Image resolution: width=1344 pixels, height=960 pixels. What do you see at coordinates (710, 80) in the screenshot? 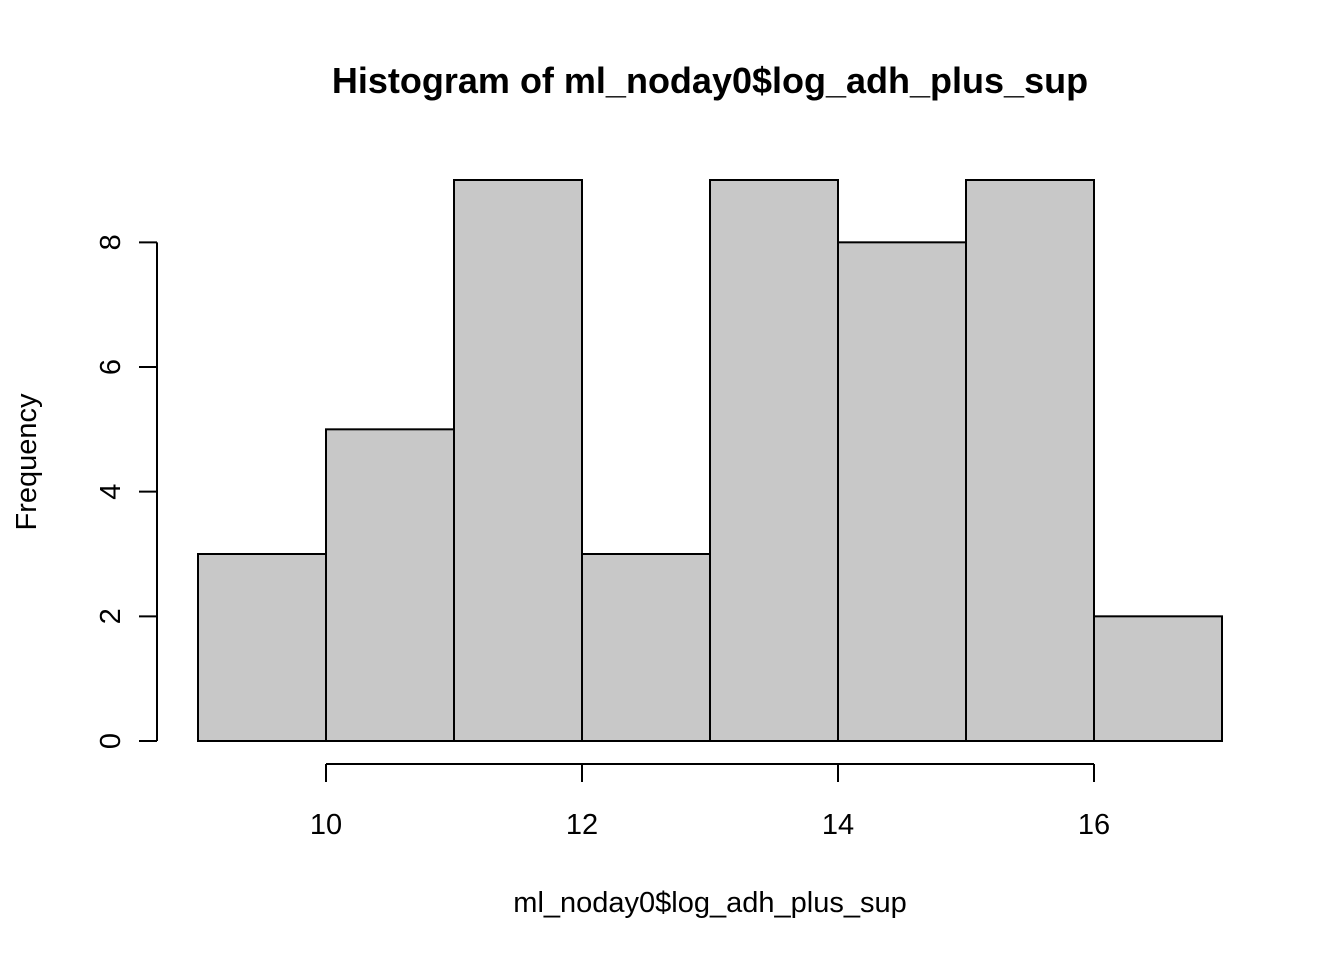
I see `chart-title: Histogram of ml_noday0$log_adh_plus_sup` at bounding box center [710, 80].